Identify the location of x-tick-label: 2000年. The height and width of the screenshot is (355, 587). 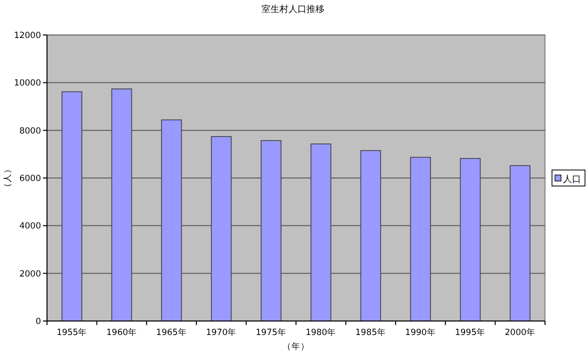
(520, 332).